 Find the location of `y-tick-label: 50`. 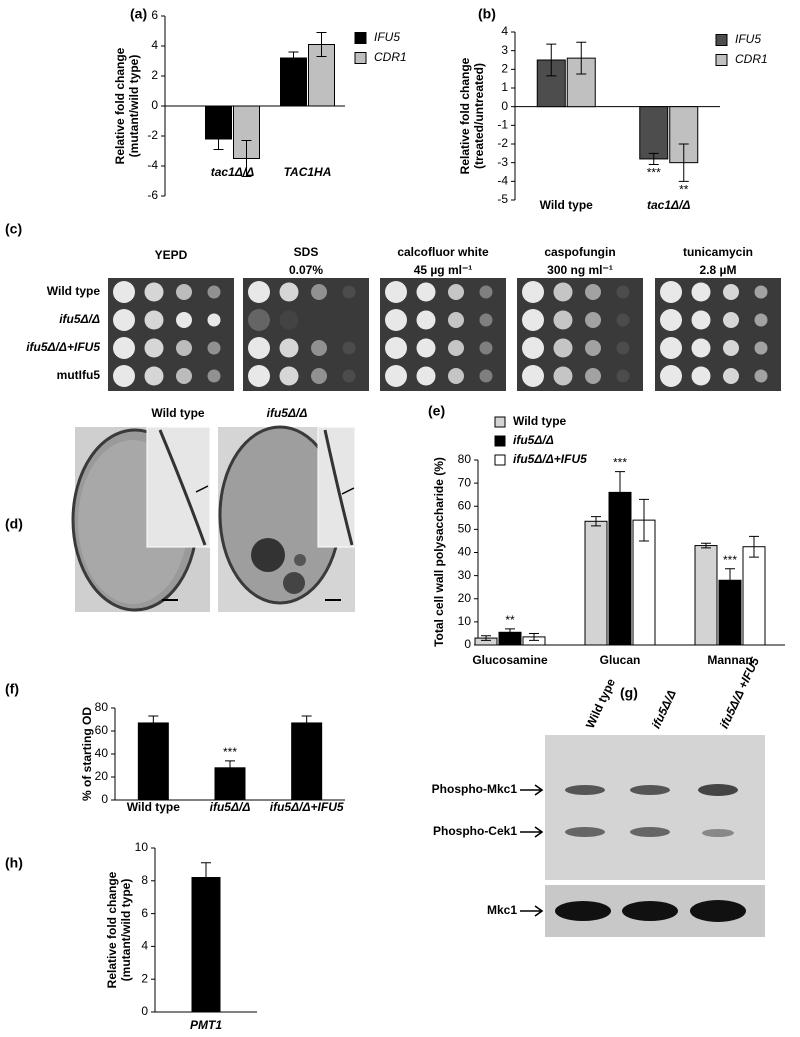

y-tick-label: 50 is located at coordinates (465, 529).